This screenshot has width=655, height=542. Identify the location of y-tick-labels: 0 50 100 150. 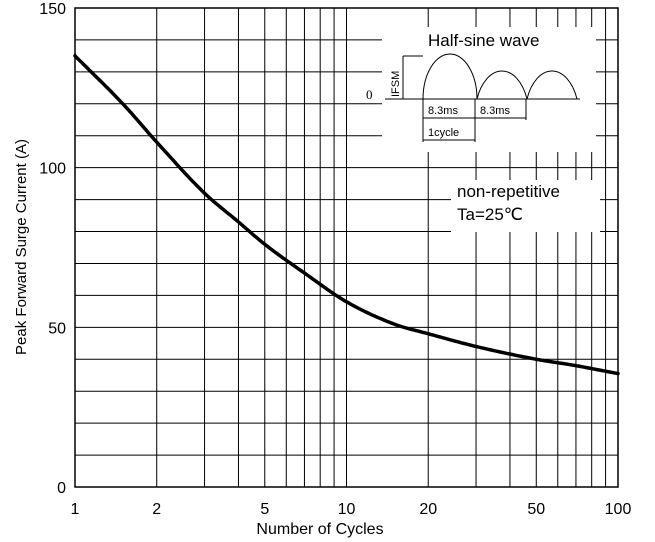
(52, 249).